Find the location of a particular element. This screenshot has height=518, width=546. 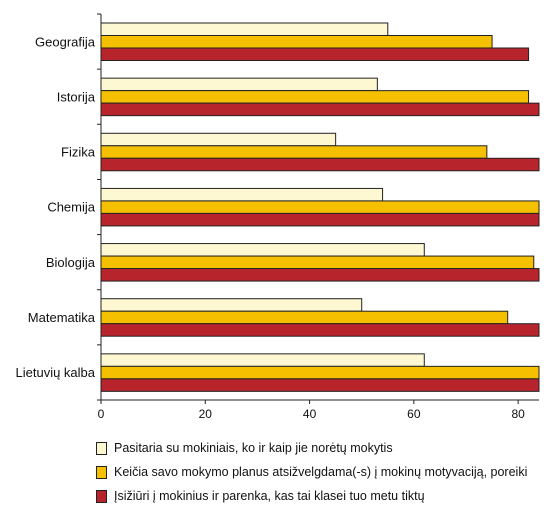

bar-1-geografija is located at coordinates (244, 29).